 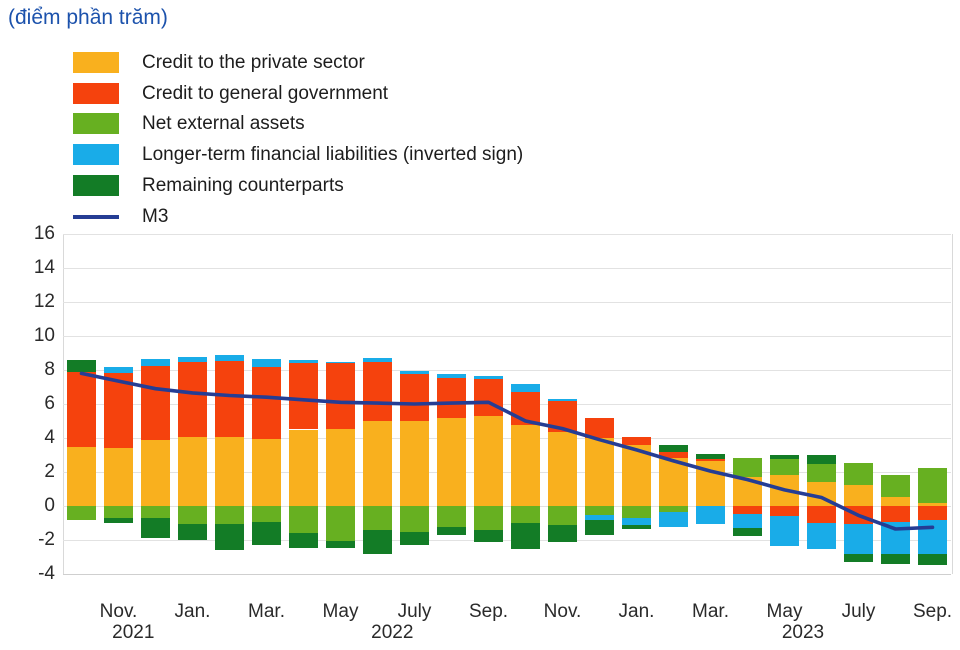 What do you see at coordinates (858, 611) in the screenshot?
I see `x-tick-label: July` at bounding box center [858, 611].